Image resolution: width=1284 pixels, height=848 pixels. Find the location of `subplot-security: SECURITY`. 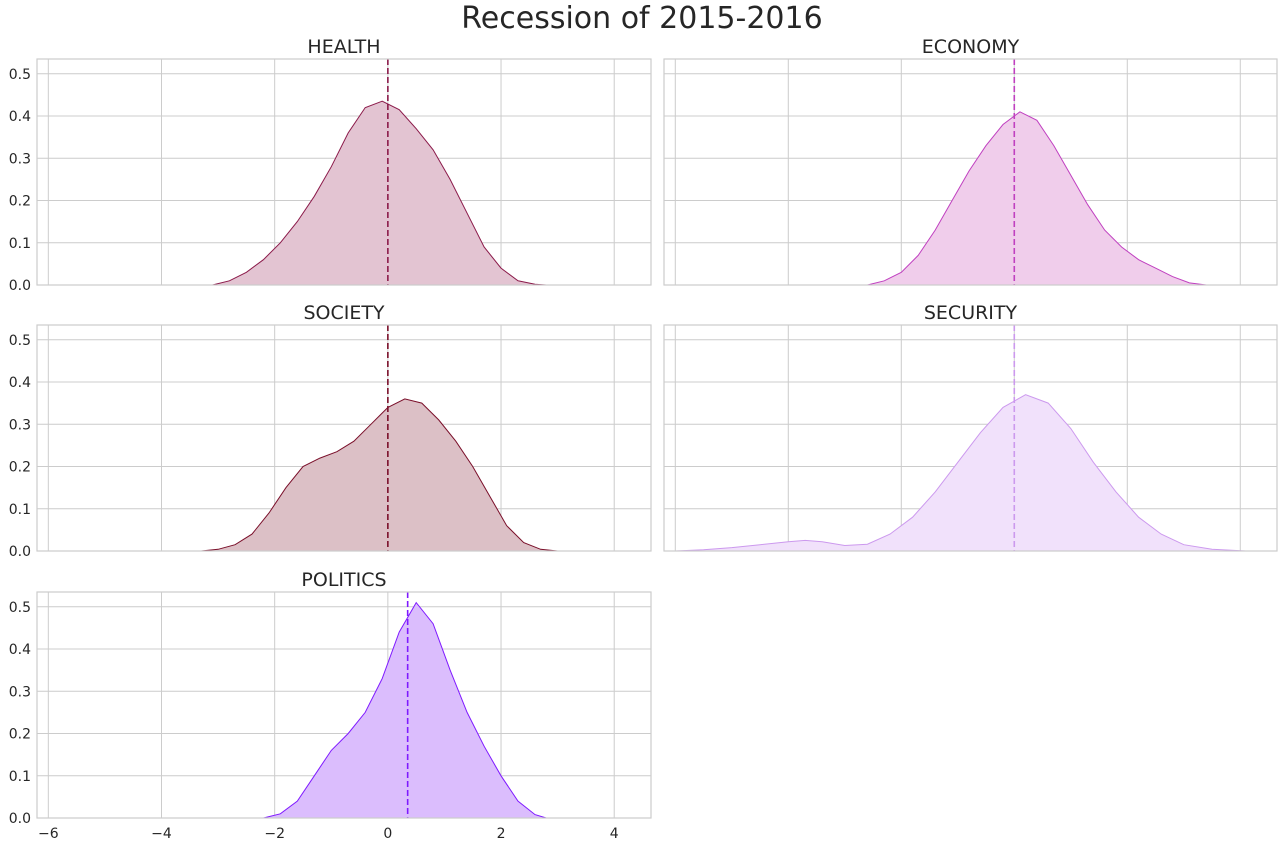

subplot-security: SECURITY is located at coordinates (970, 427).